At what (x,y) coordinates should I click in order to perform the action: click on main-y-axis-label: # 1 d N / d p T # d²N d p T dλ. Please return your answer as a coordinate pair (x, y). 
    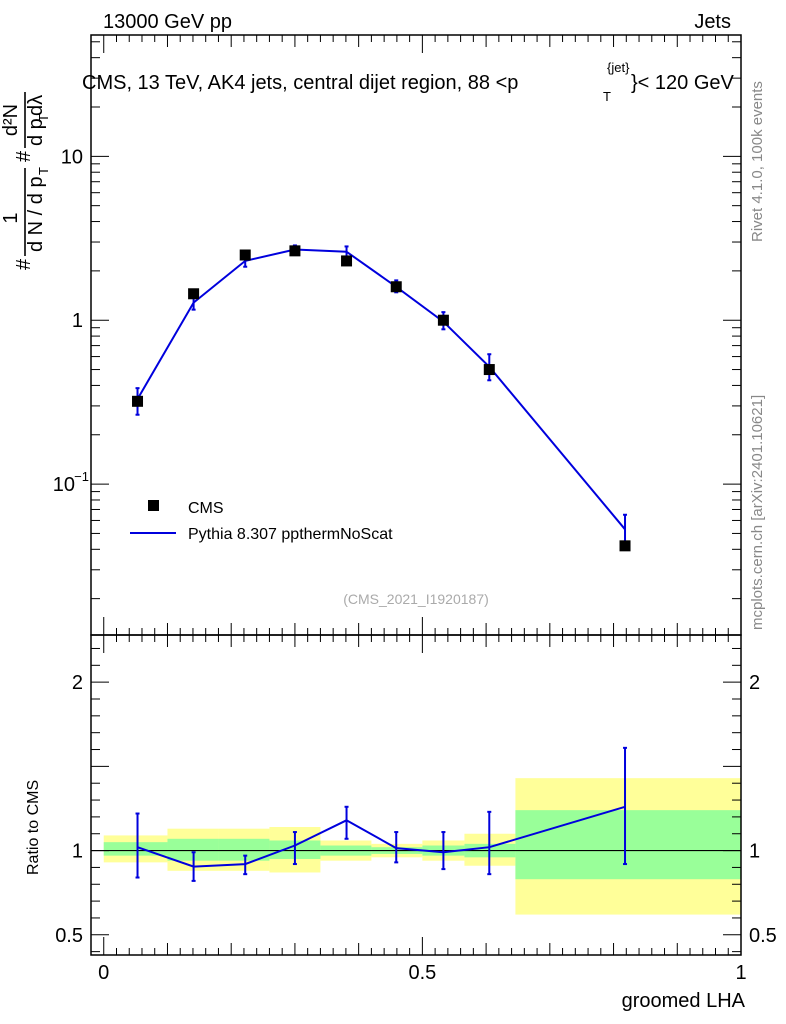
    Looking at the image, I should click on (25, 181).